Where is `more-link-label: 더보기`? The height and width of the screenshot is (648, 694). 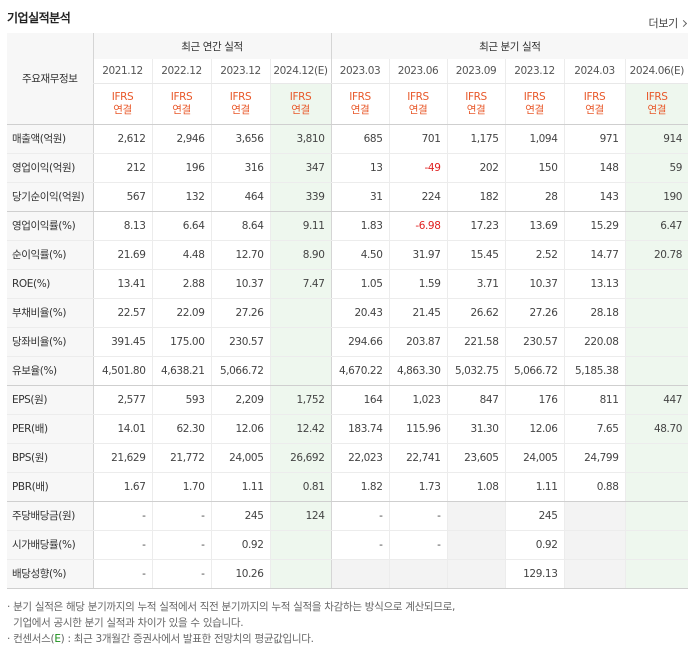
more-link-label: 더보기 is located at coordinates (663, 23).